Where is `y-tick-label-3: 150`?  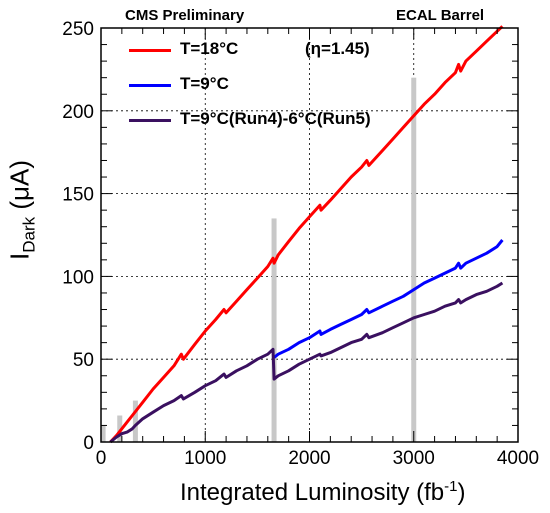 y-tick-label-3: 150 is located at coordinates (78, 195).